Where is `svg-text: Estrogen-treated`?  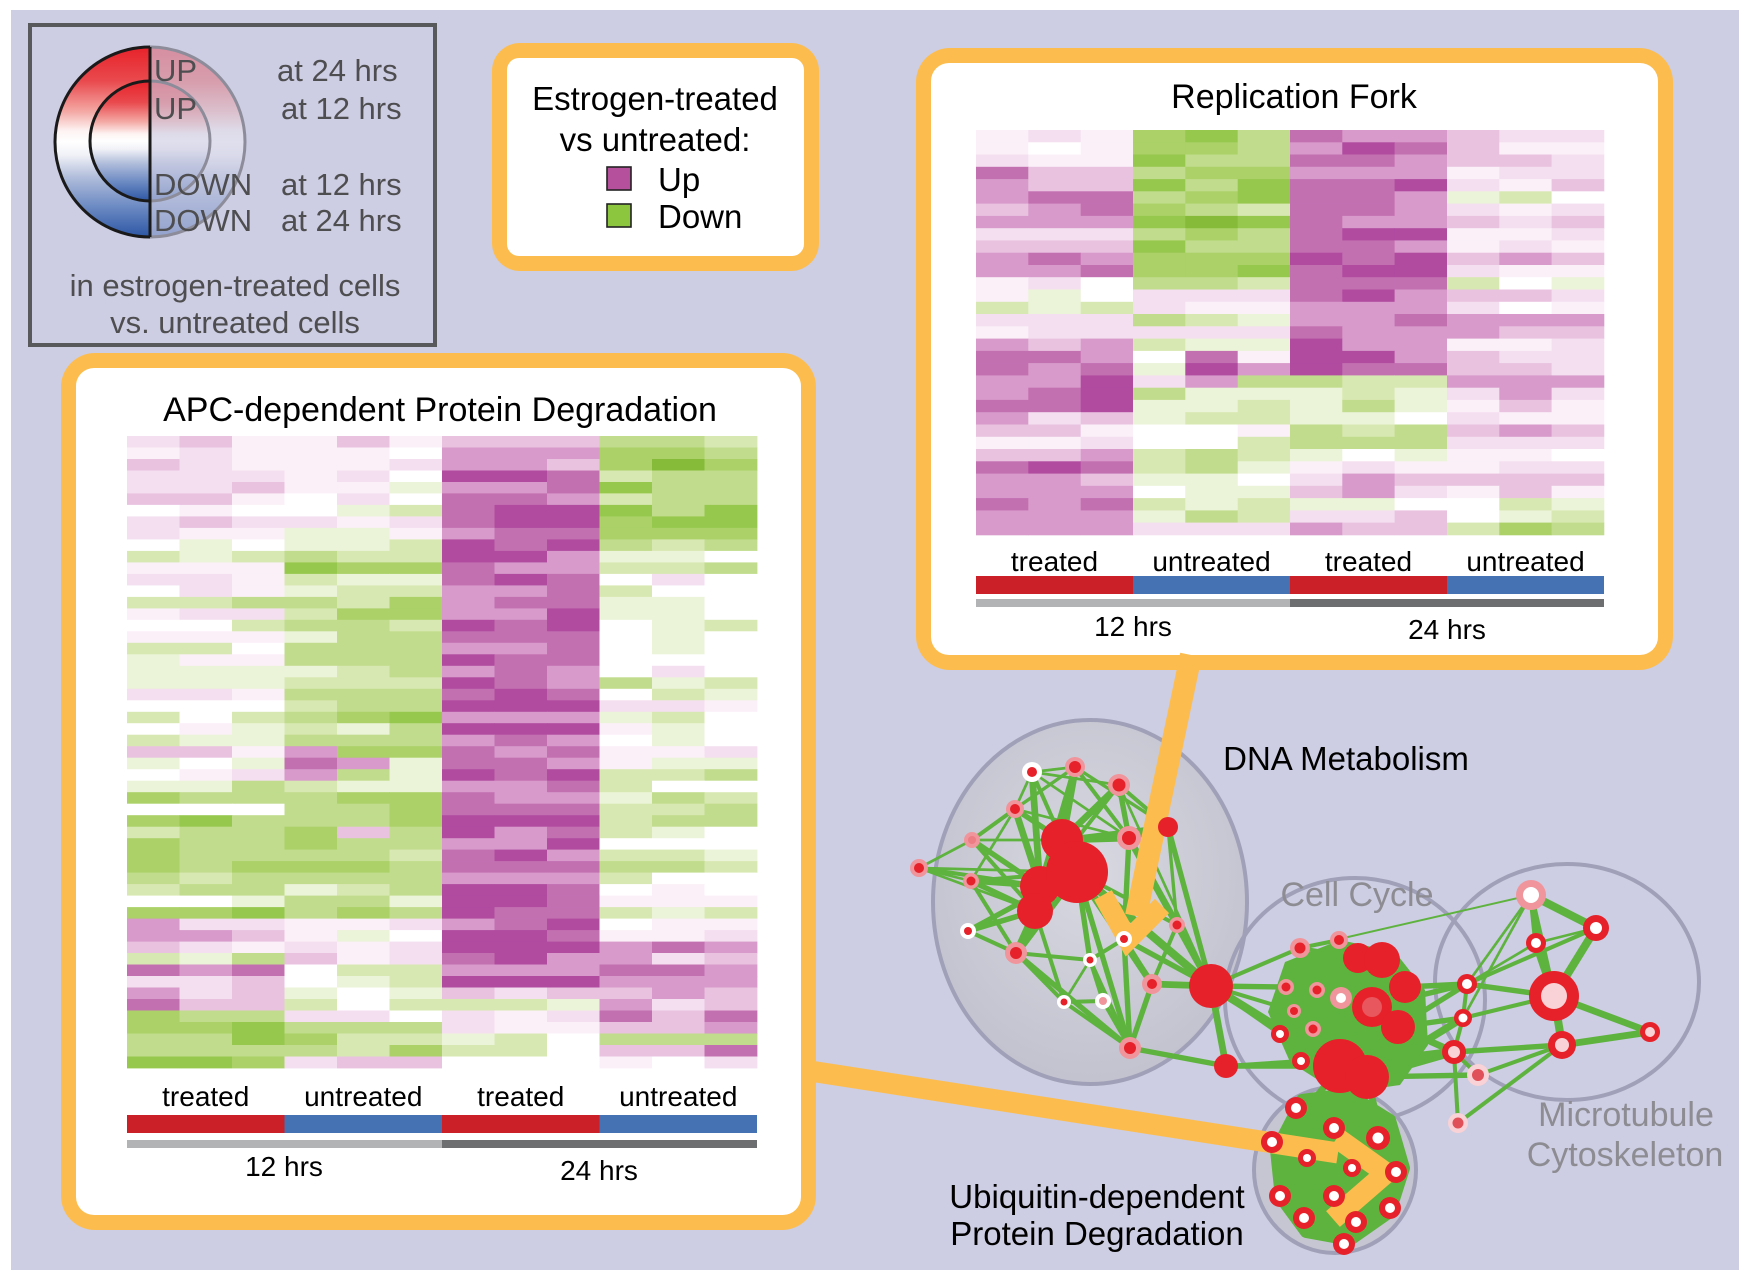 svg-text: Estrogen-treated is located at coordinates (655, 98).